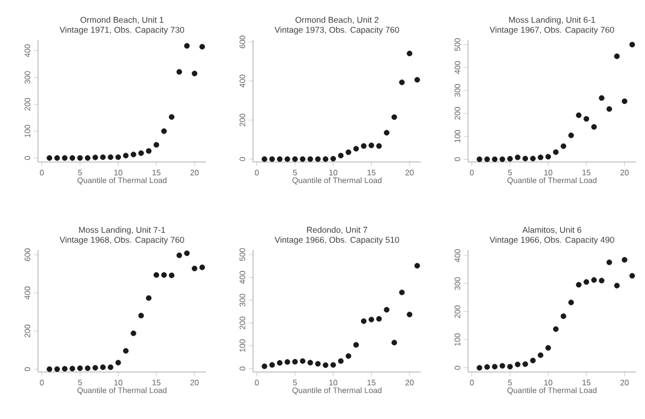 The height and width of the screenshot is (419, 645). Describe the element at coordinates (122, 230) in the screenshot. I see `chart-title: Moss Landing, Unit 7-1` at that location.